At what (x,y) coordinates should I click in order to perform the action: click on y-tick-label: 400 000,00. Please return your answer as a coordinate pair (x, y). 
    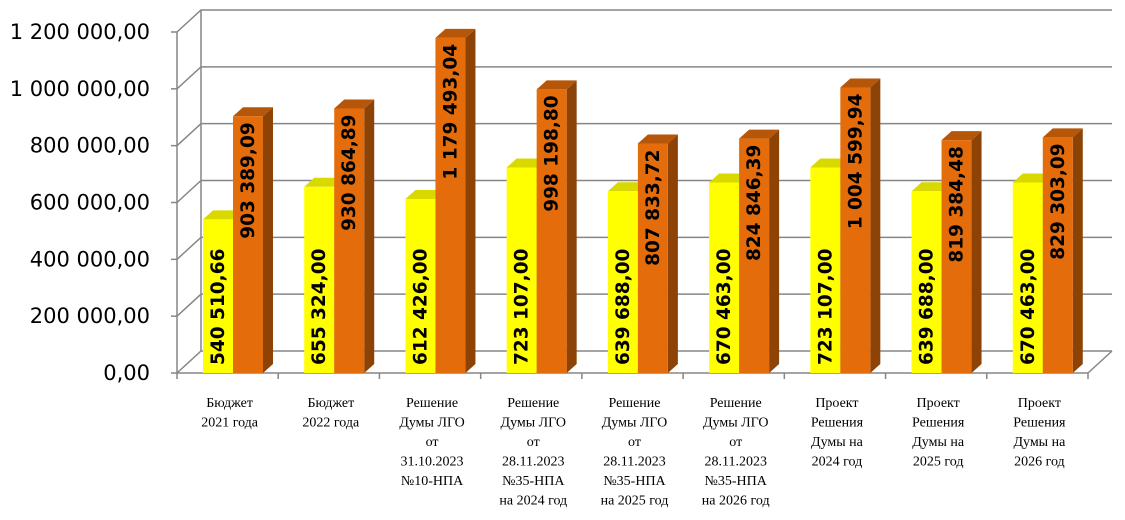
    Looking at the image, I should click on (90, 259).